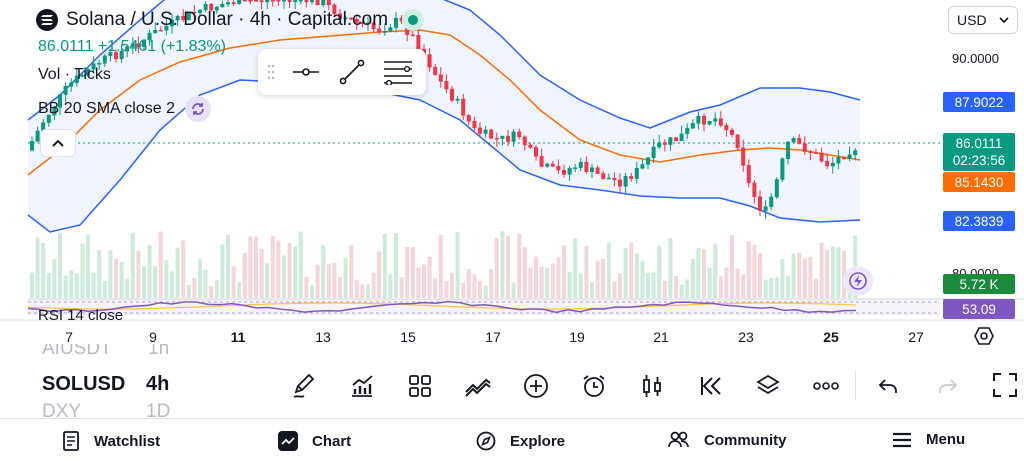 This screenshot has height=461, width=1024. I want to click on horizontal-line-tool-icon, so click(306, 72).